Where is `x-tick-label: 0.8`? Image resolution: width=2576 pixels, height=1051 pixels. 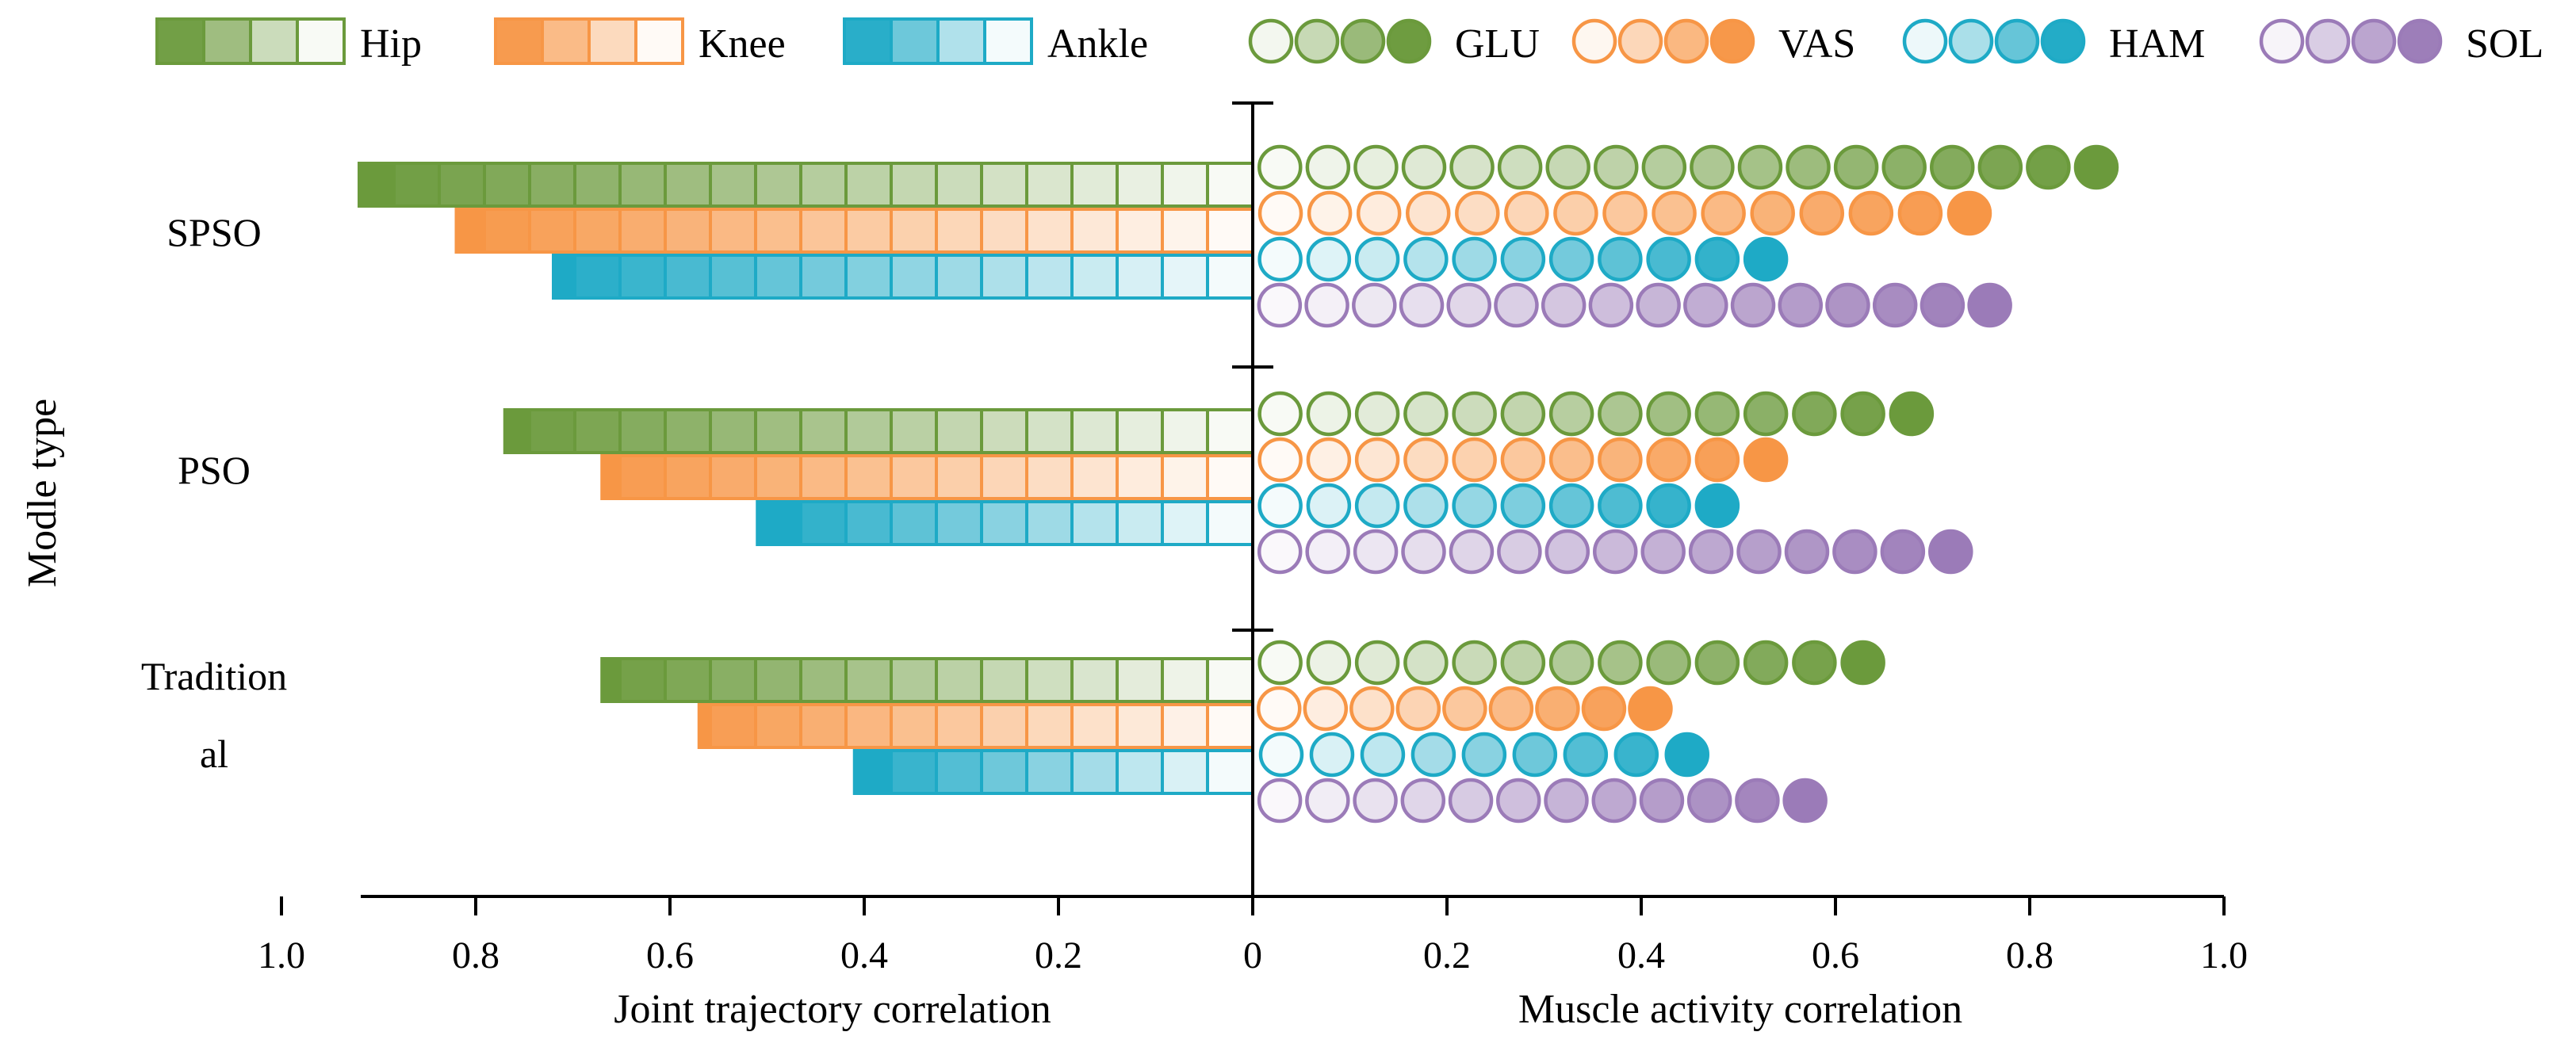 x-tick-label: 0.8 is located at coordinates (476, 955).